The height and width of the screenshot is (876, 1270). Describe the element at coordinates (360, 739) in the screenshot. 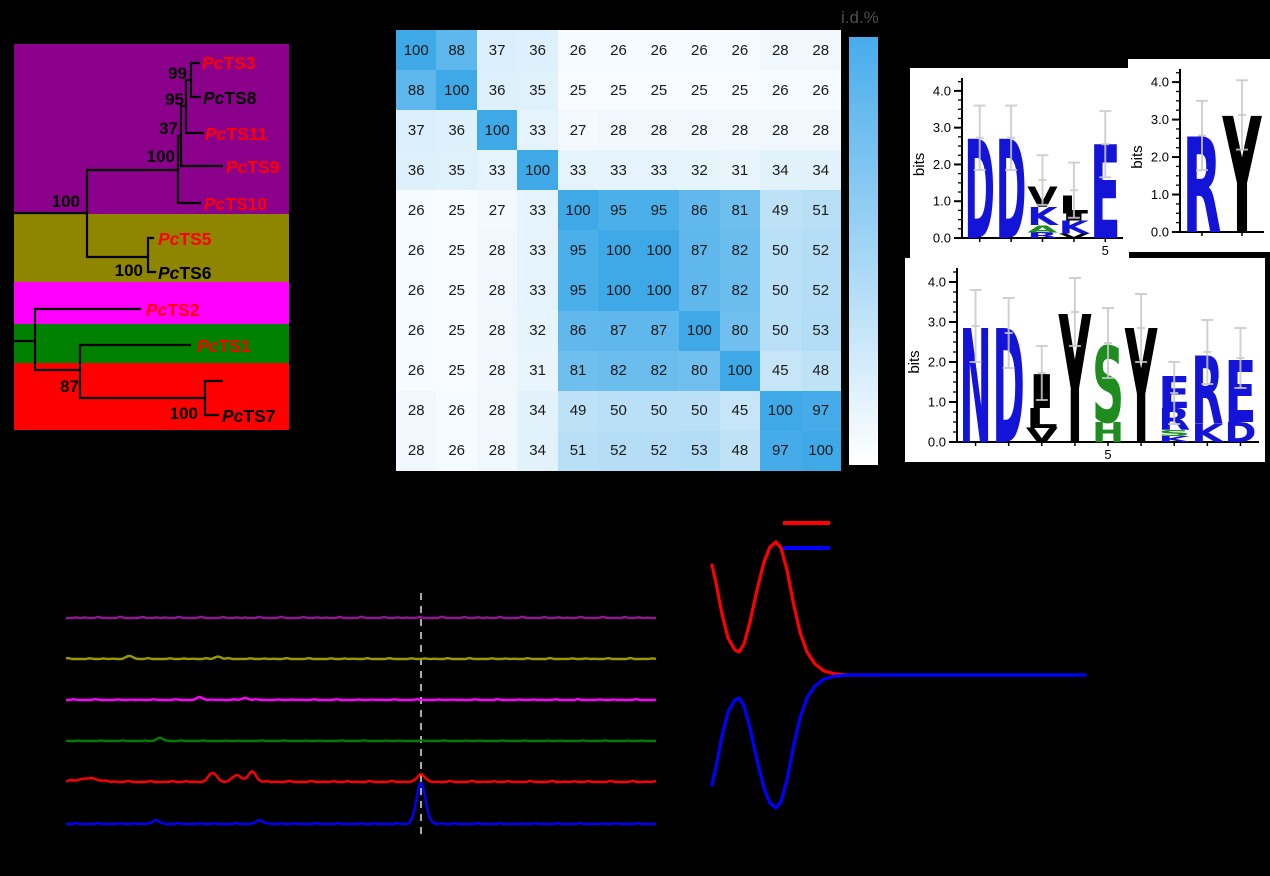

I see `trace-green` at that location.